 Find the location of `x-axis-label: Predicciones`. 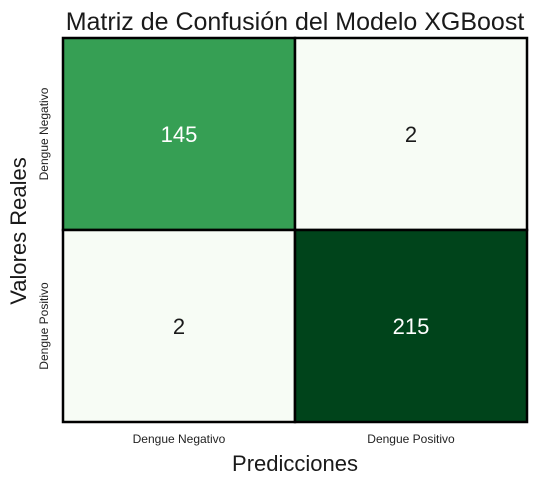

x-axis-label: Predicciones is located at coordinates (295, 463).